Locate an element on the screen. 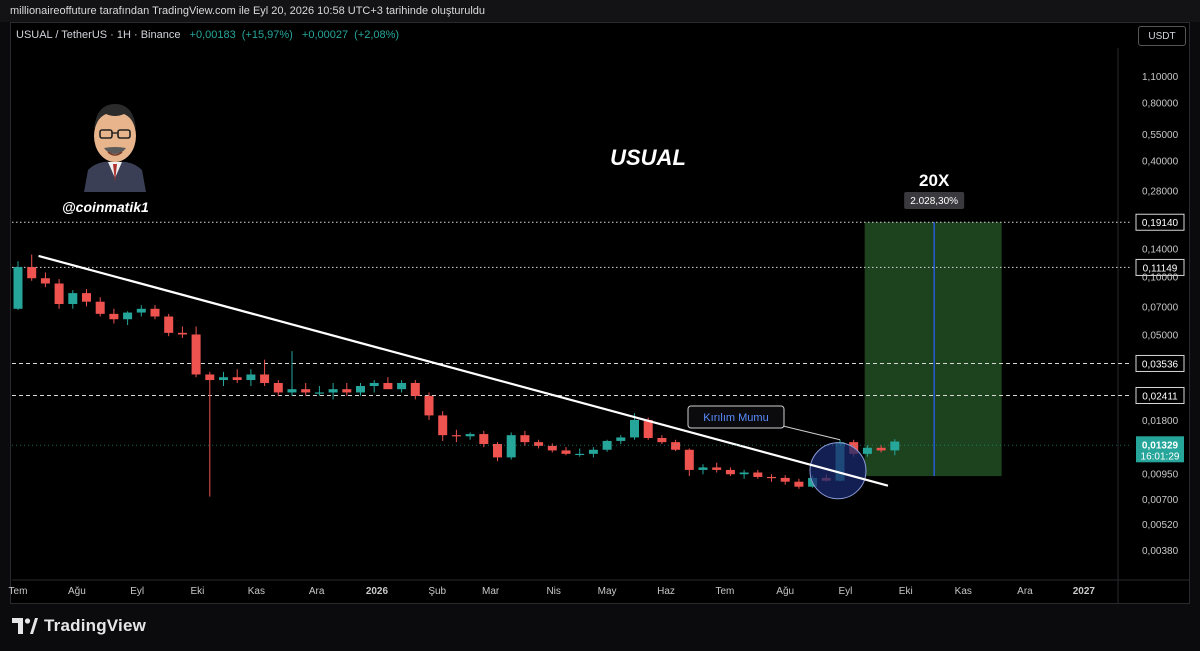 This screenshot has height=651, width=1200. y-tick-label: 0,05000 is located at coordinates (1160, 335).